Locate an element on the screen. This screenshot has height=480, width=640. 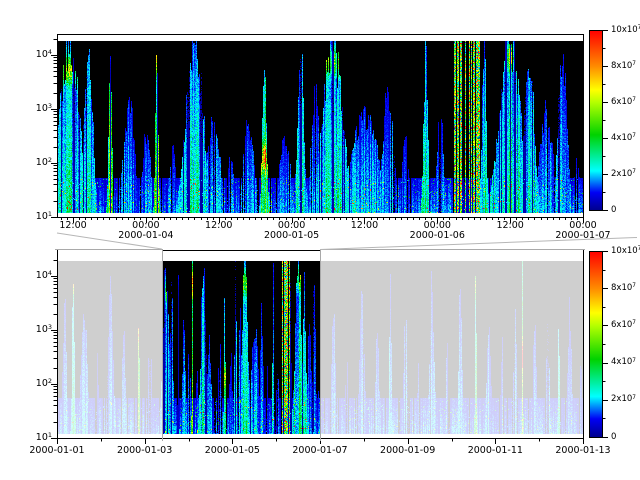
x-date-label: 2000-01-06 is located at coordinates (437, 235).